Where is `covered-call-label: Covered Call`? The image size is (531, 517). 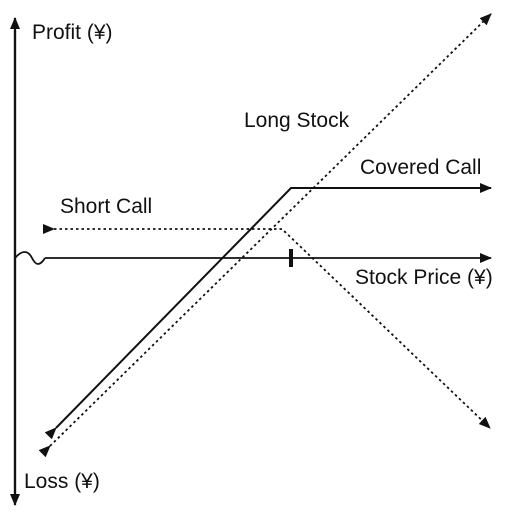
covered-call-label: Covered Call is located at coordinates (420, 167).